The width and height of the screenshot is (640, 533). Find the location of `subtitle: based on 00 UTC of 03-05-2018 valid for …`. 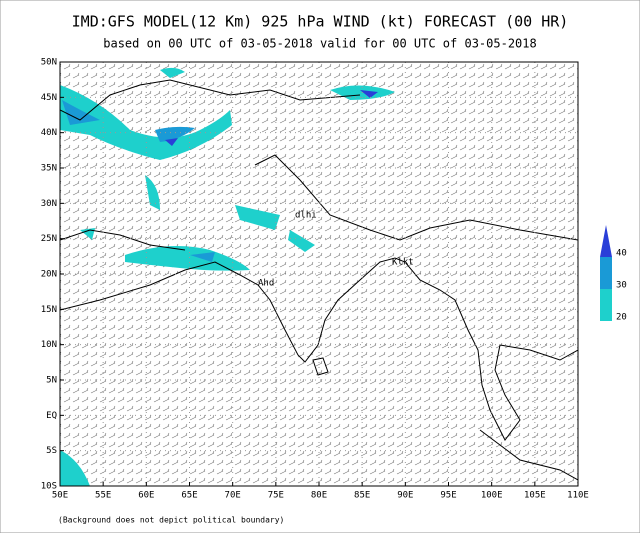

subtitle: based on 00 UTC of 03-05-2018 valid for … is located at coordinates (319, 44).